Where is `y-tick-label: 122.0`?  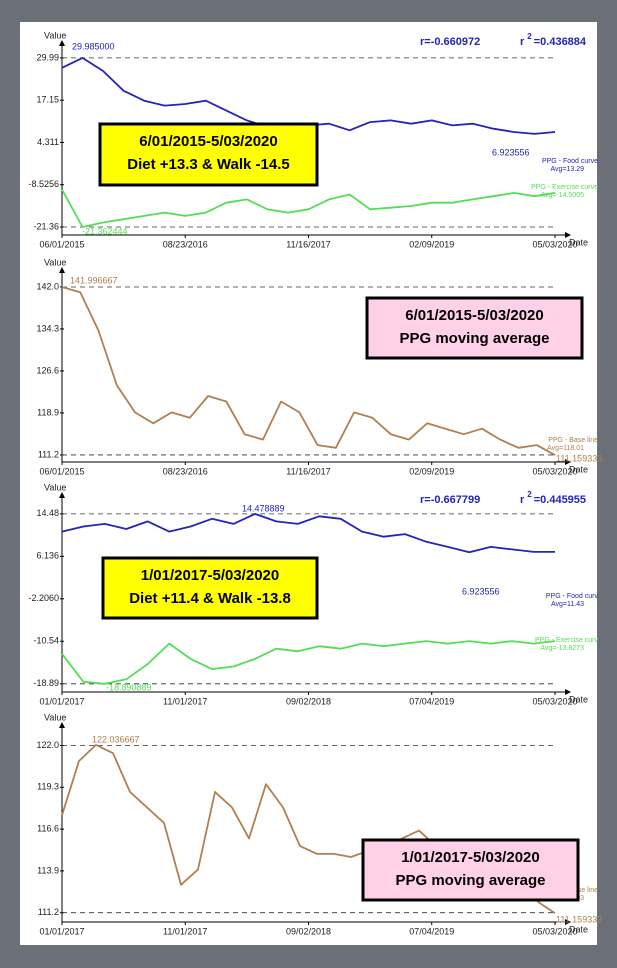 y-tick-label: 122.0 is located at coordinates (47, 745).